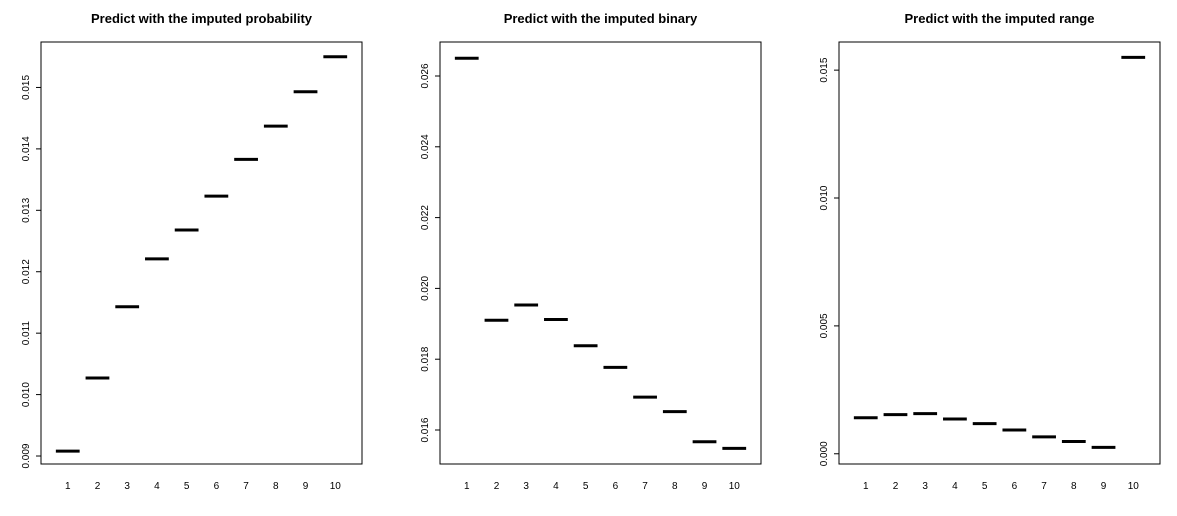  Describe the element at coordinates (824, 325) in the screenshot. I see `y-tick-label: 0.005` at that location.